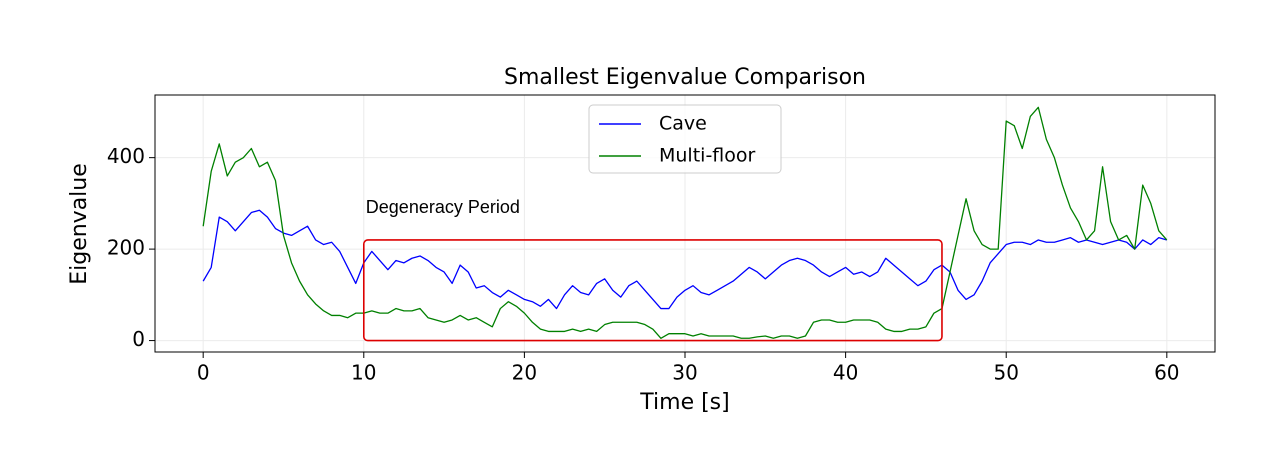  Describe the element at coordinates (443, 207) in the screenshot. I see `annotation: Degeneracy Period` at that location.